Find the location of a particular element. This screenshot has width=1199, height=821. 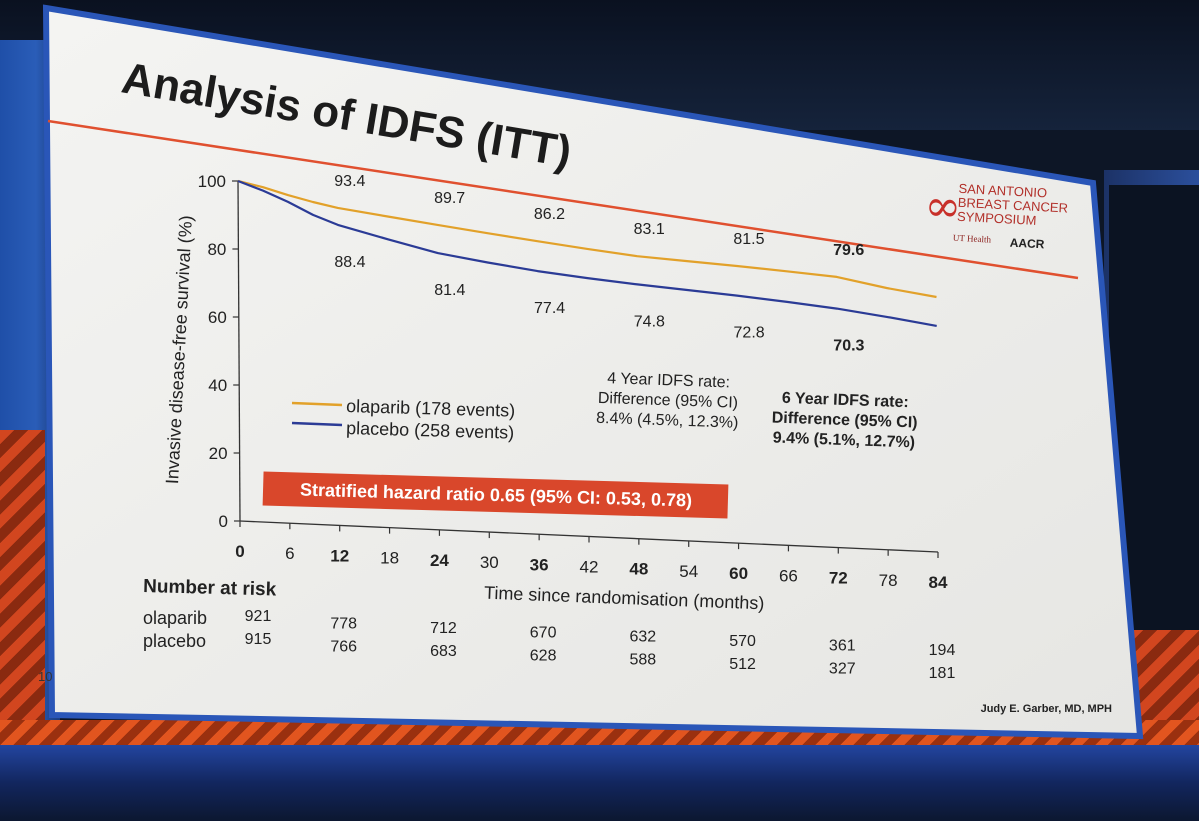

rate-label-olaparib: 79.6 is located at coordinates (848, 250).